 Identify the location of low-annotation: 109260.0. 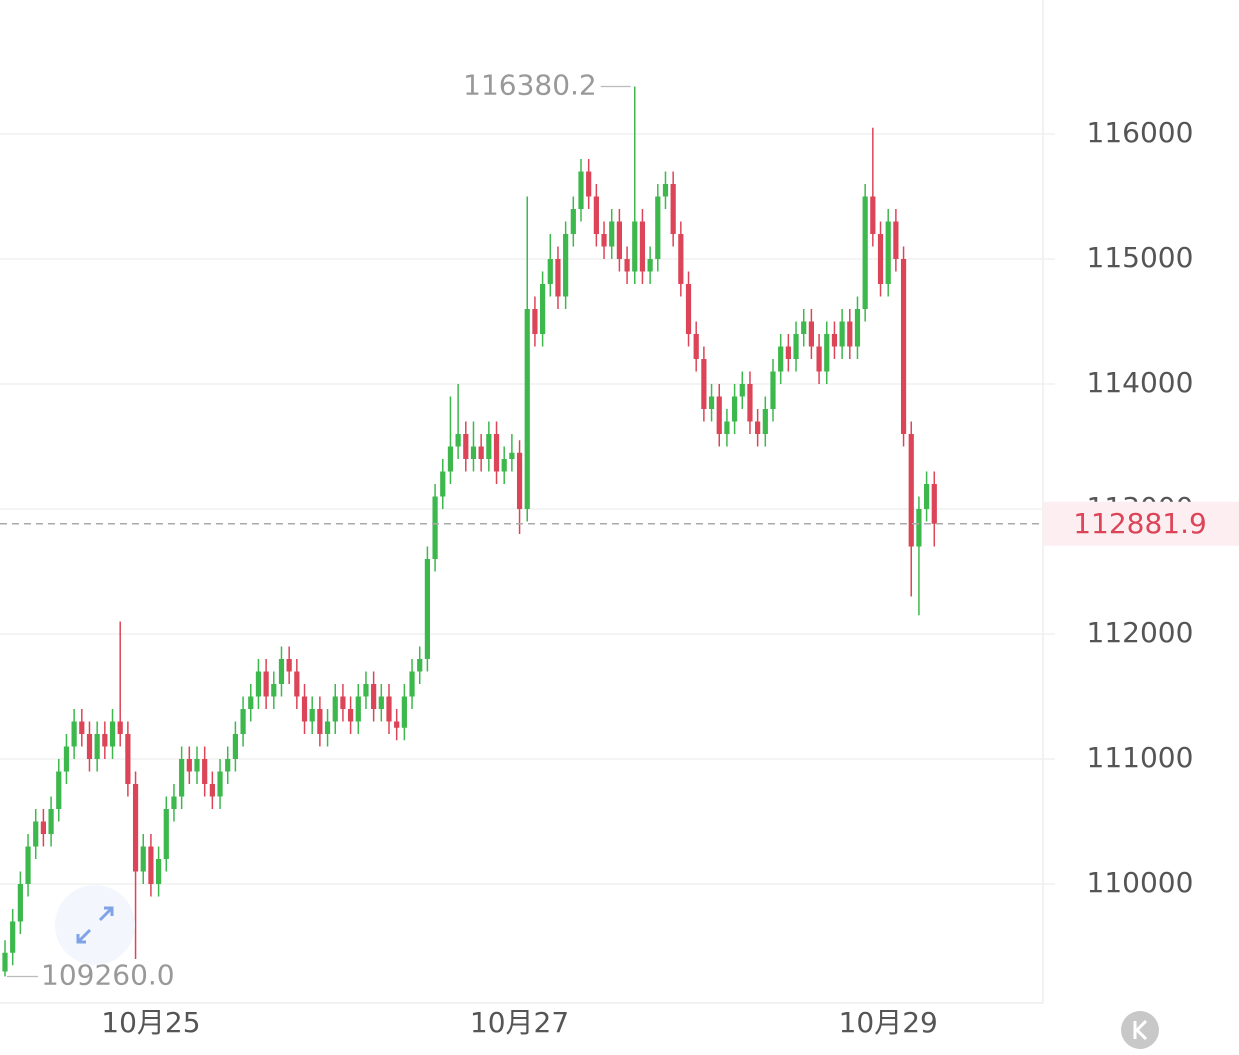
(108, 975).